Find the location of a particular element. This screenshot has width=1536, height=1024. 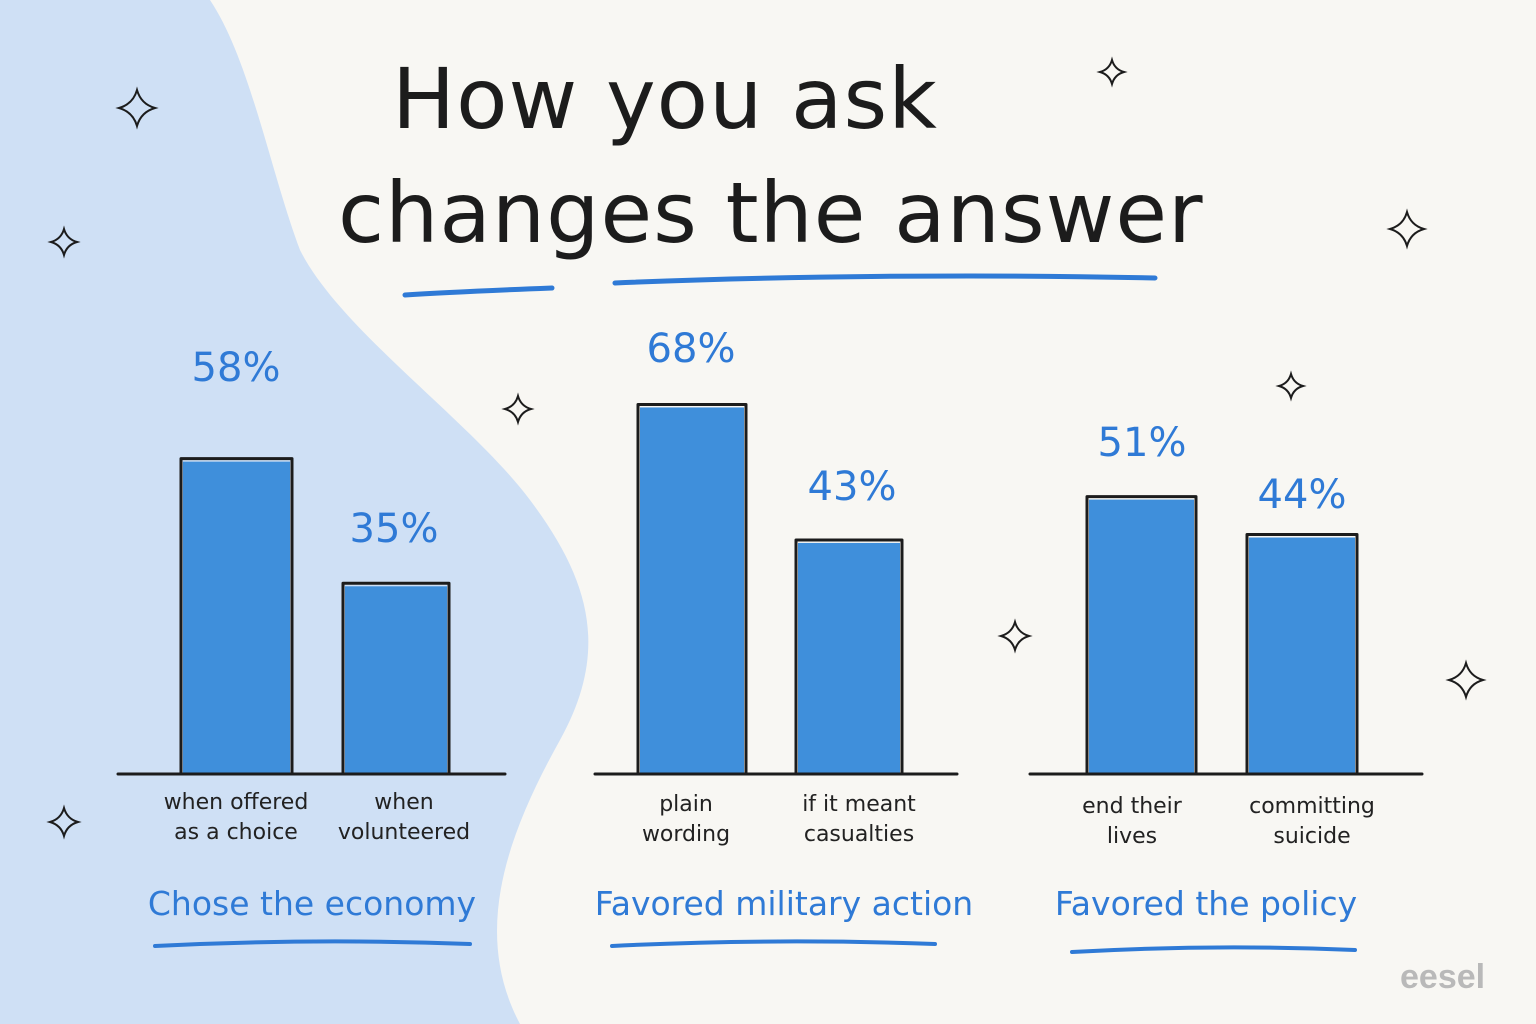

value-label-economy-offered: 58% is located at coordinates (236, 368).